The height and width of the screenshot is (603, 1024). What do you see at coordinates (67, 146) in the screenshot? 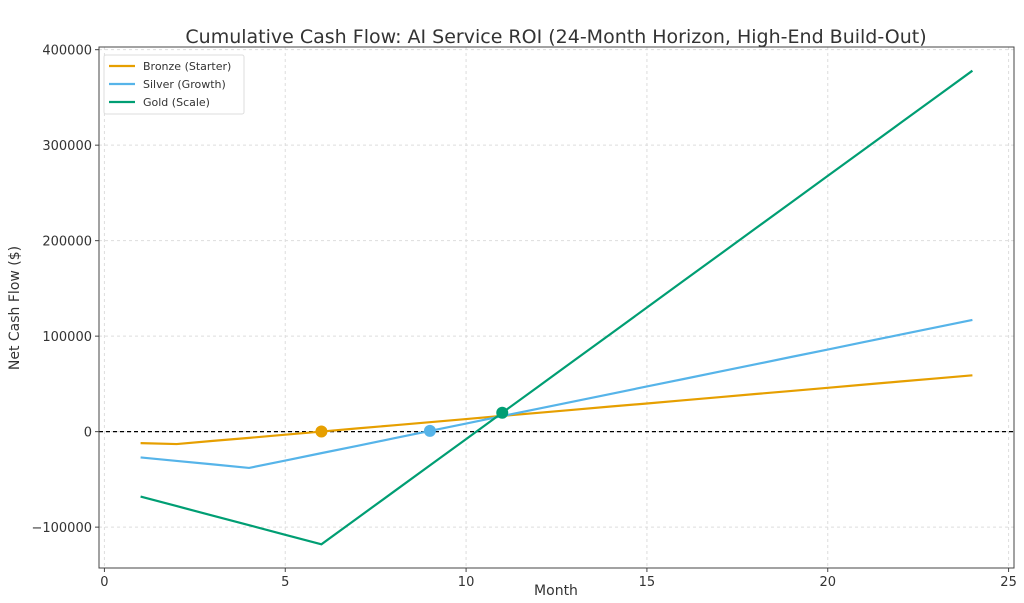
I see `y-tick-label: 300000` at bounding box center [67, 146].